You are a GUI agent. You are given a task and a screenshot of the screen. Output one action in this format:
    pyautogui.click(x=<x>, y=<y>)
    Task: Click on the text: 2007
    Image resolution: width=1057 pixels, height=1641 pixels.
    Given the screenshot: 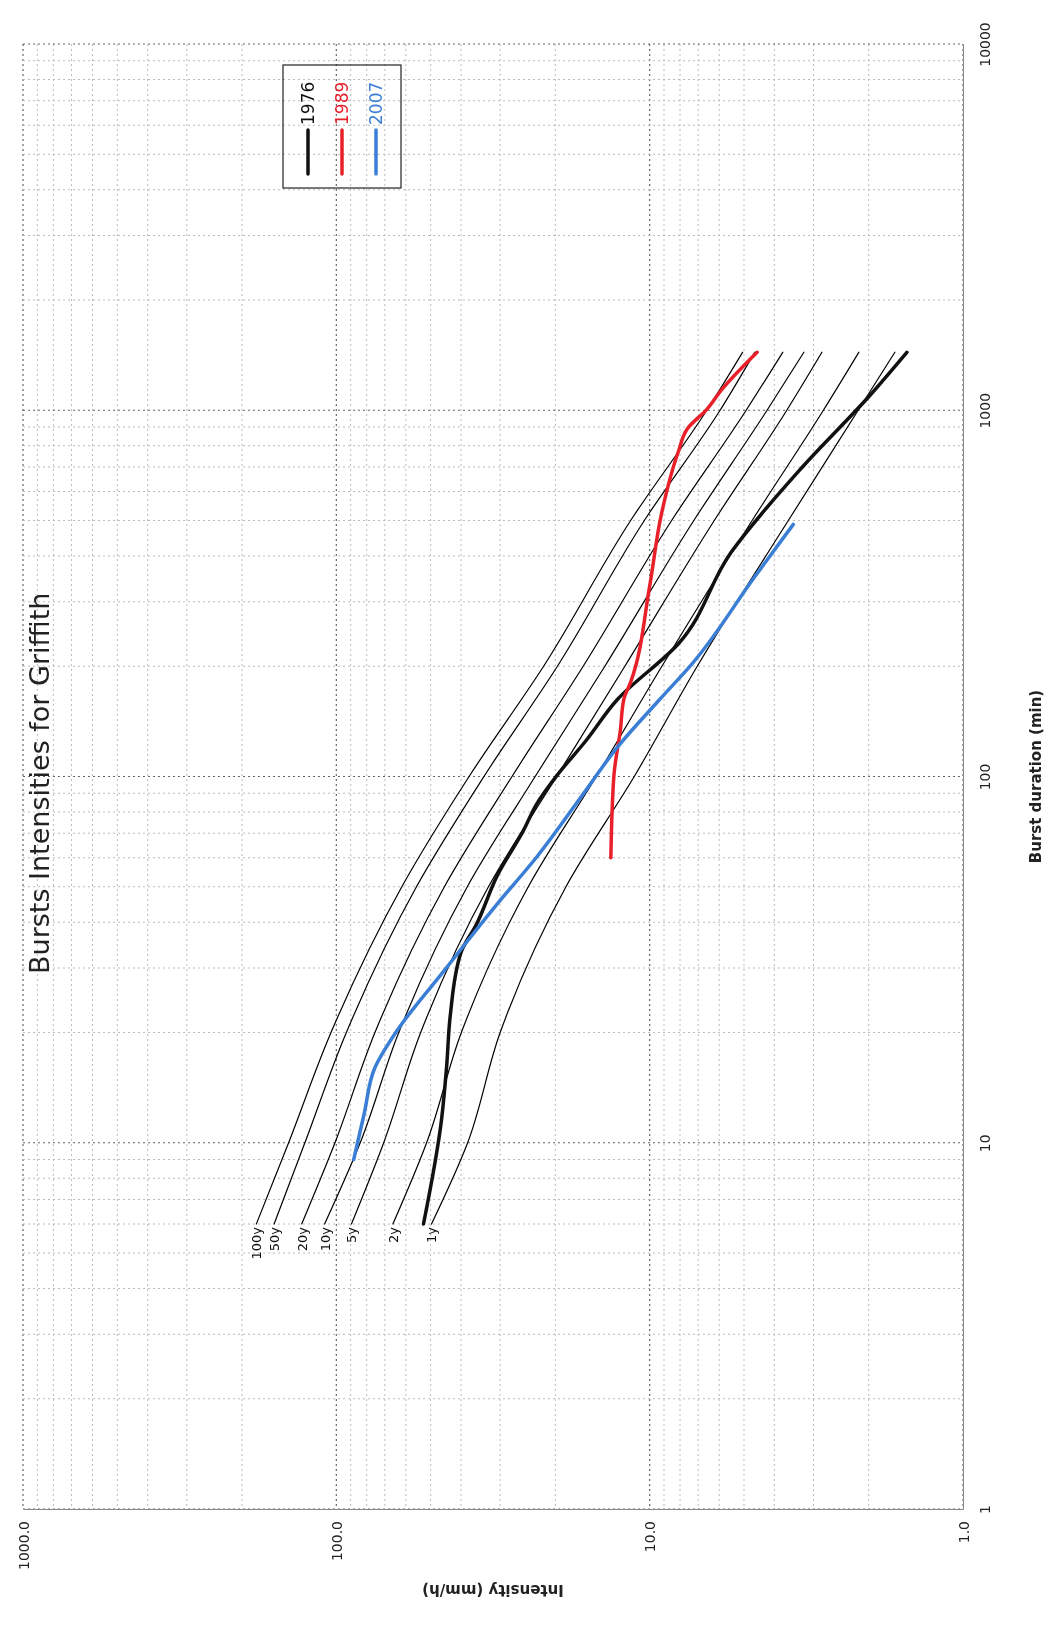 What is the action you would take?
    pyautogui.click(x=376, y=103)
    